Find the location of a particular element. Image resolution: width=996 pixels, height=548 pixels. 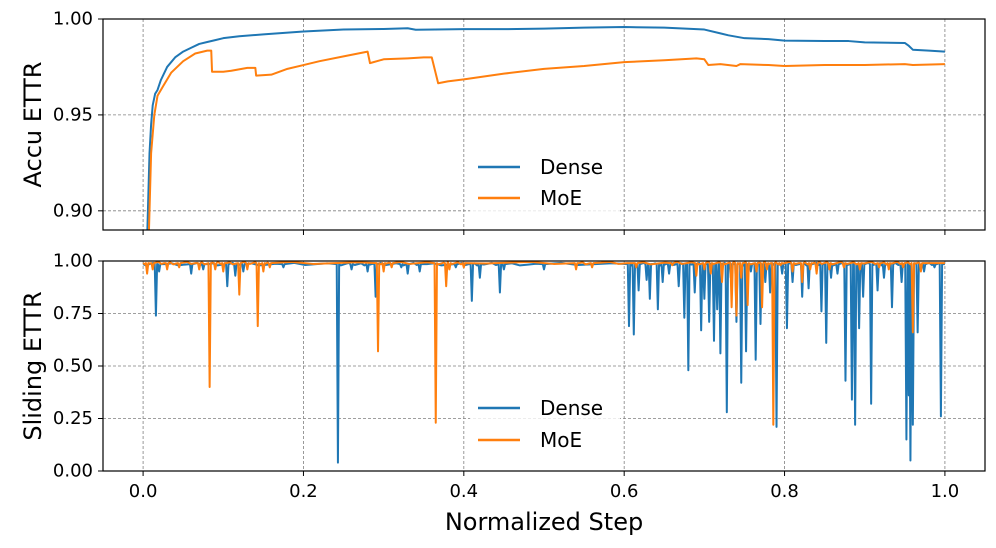

accu-y-tick-label: 1.00 is located at coordinates (73, 19).